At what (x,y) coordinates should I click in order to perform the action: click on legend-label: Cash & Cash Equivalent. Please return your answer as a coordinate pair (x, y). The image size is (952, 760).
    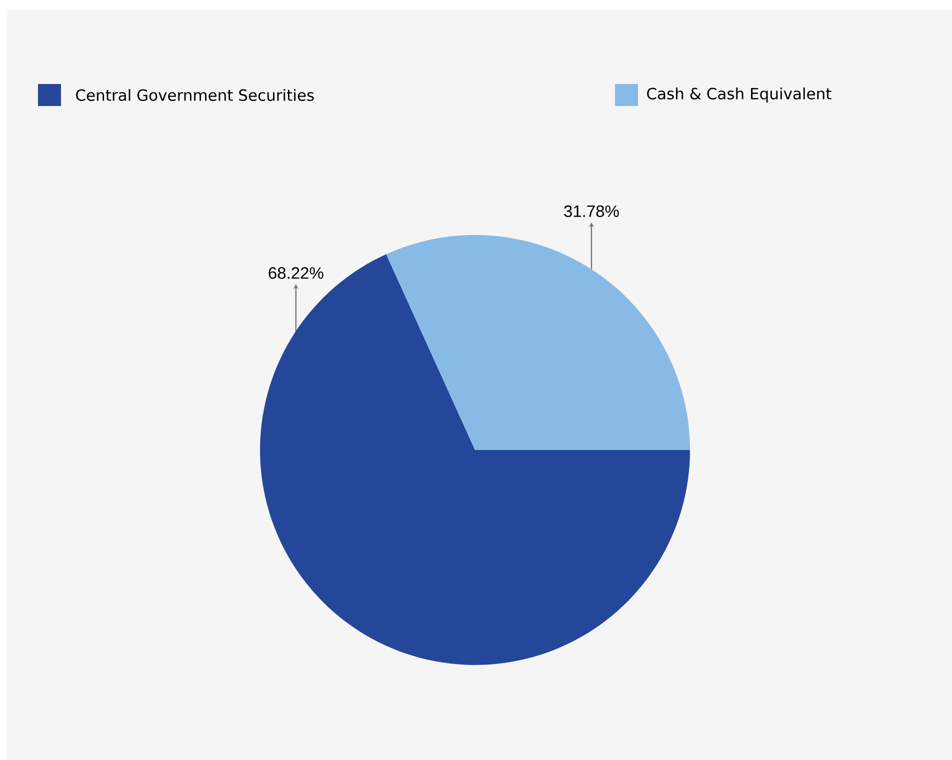
    Looking at the image, I should click on (739, 94).